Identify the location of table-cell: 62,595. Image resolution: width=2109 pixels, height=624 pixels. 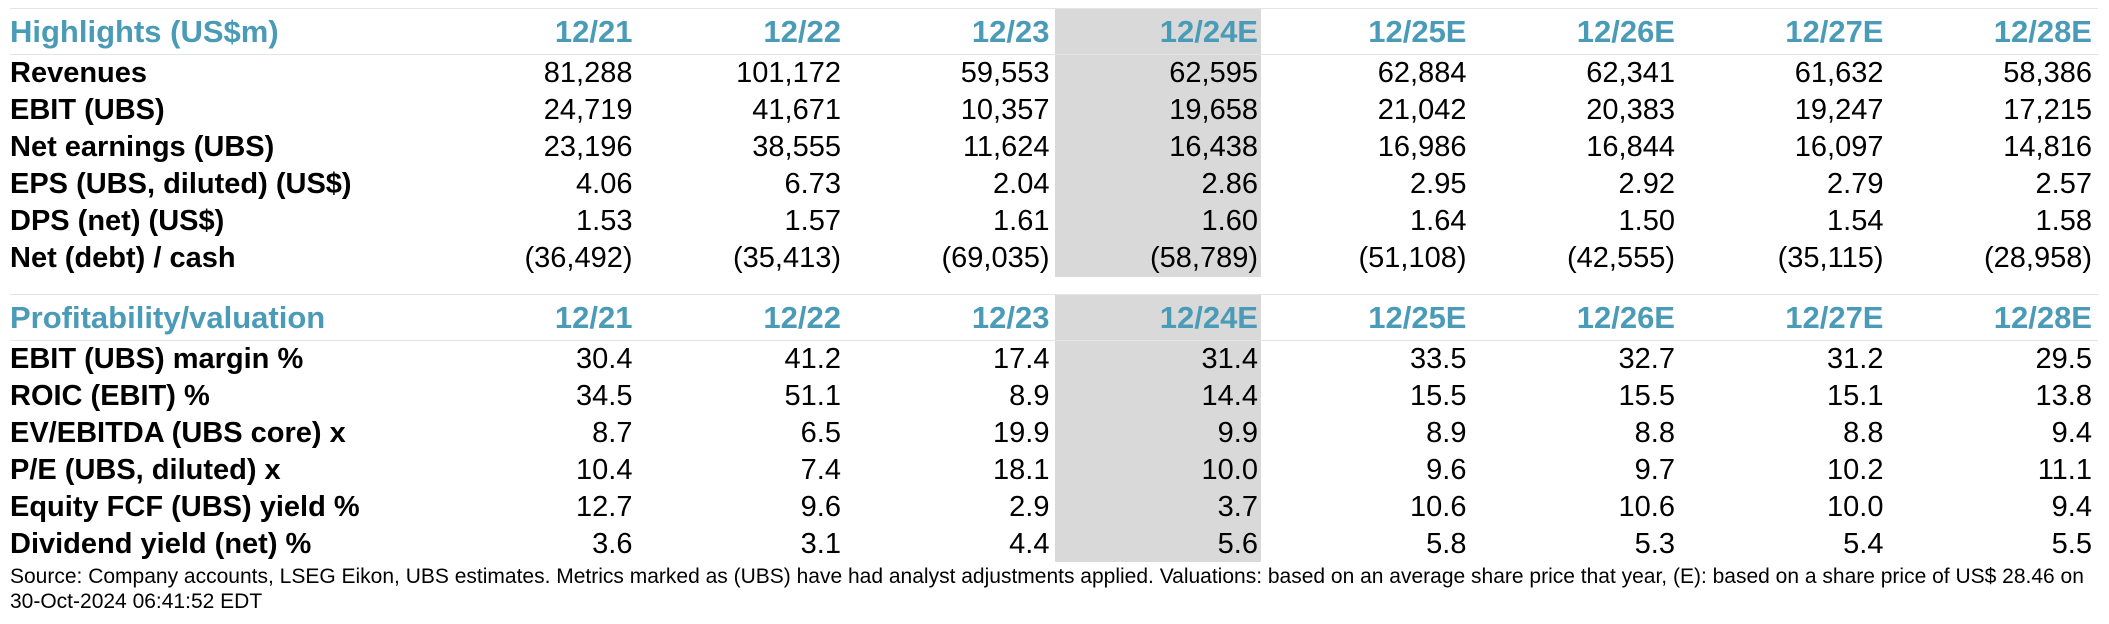
(1213, 73).